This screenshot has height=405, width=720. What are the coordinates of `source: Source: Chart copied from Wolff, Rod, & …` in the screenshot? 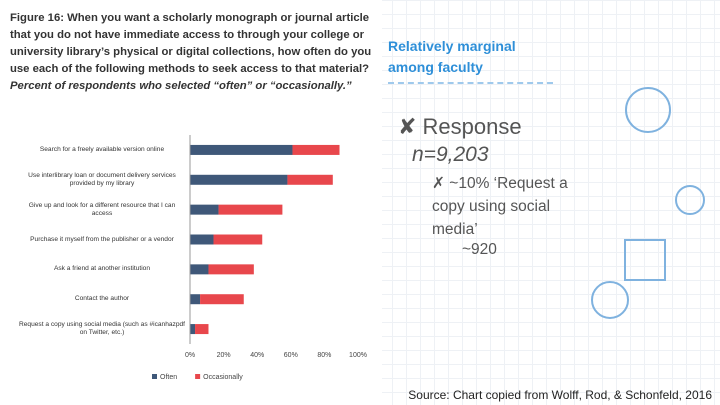 It's located at (560, 395).